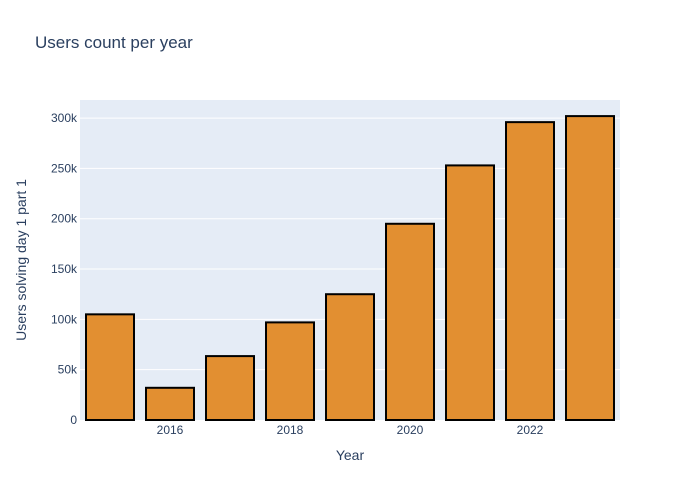 This screenshot has height=500, width=700. Describe the element at coordinates (170, 430) in the screenshot. I see `x-tick-label: 2016` at that location.